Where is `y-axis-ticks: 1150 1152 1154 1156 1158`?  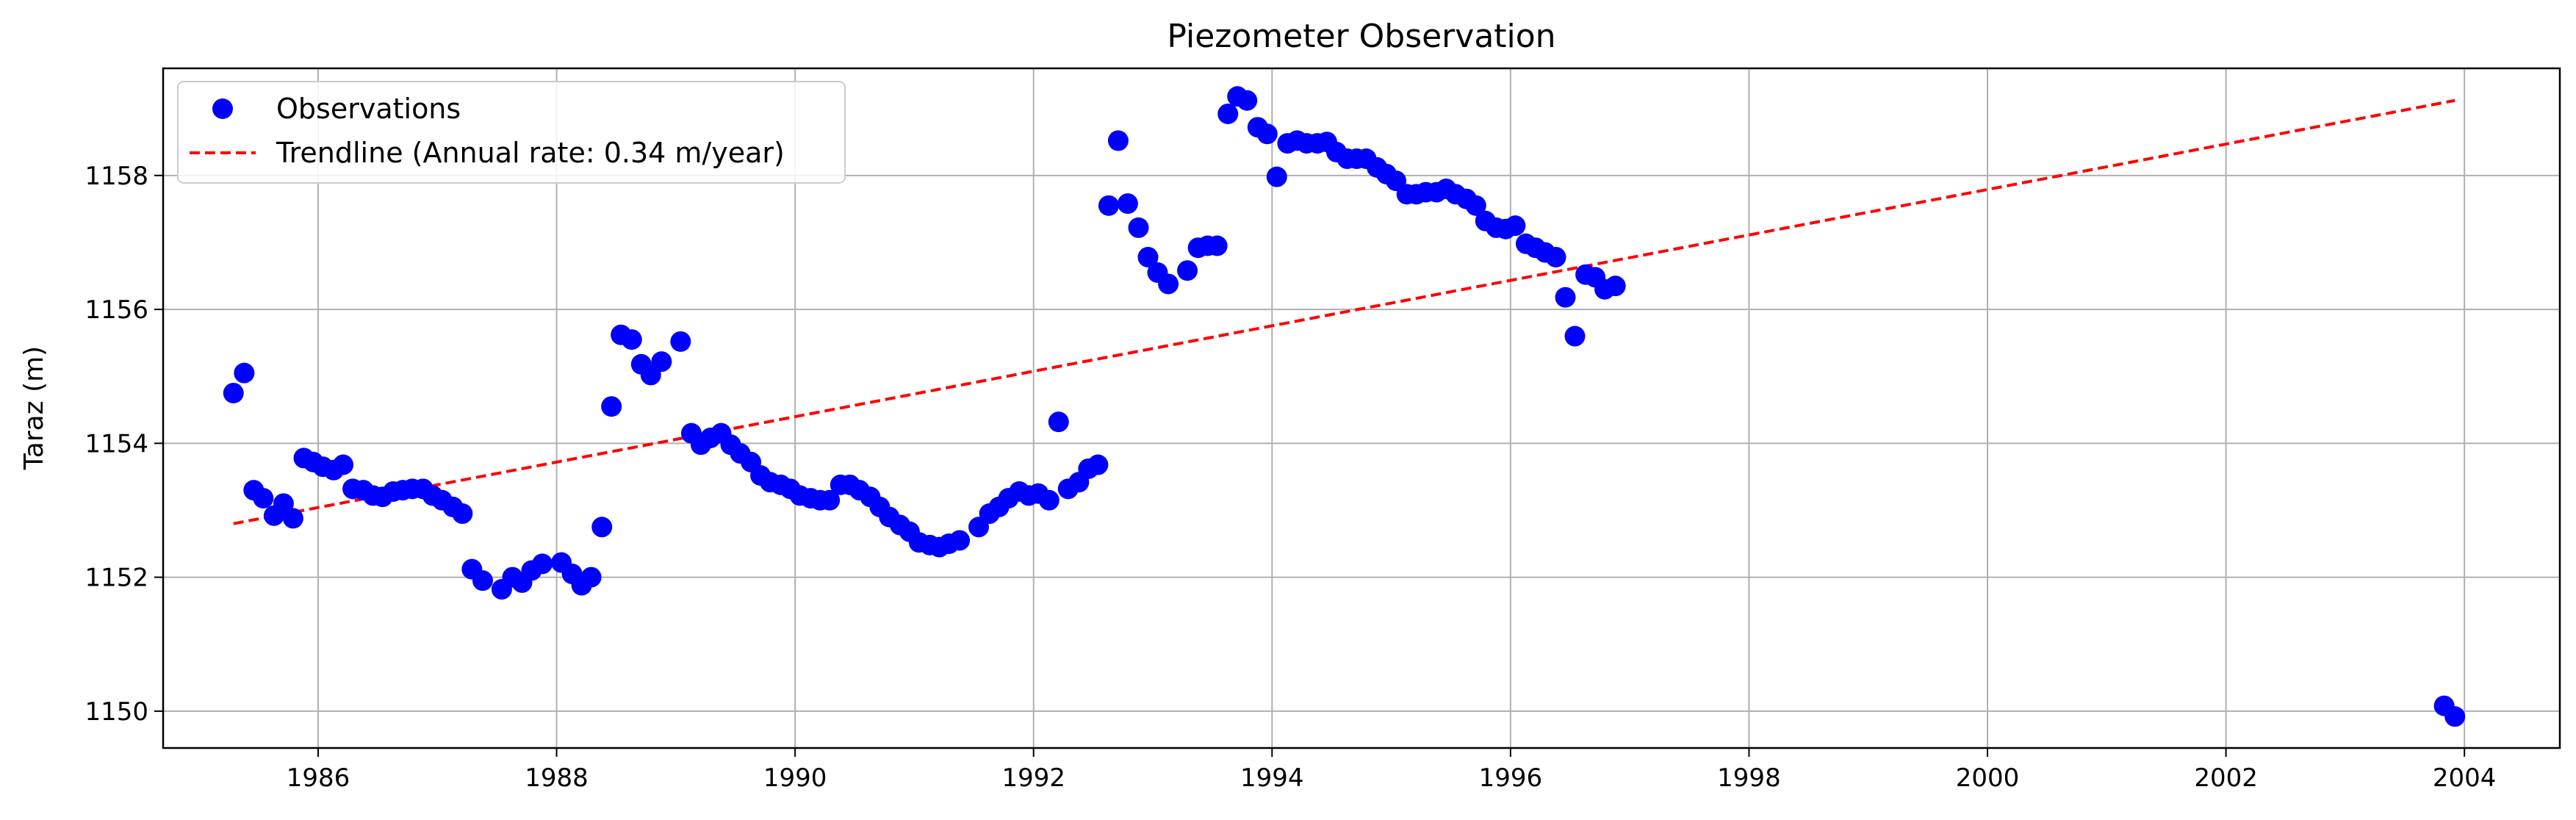 y-axis-ticks: 1150 1152 1154 1156 1158 is located at coordinates (124, 445).